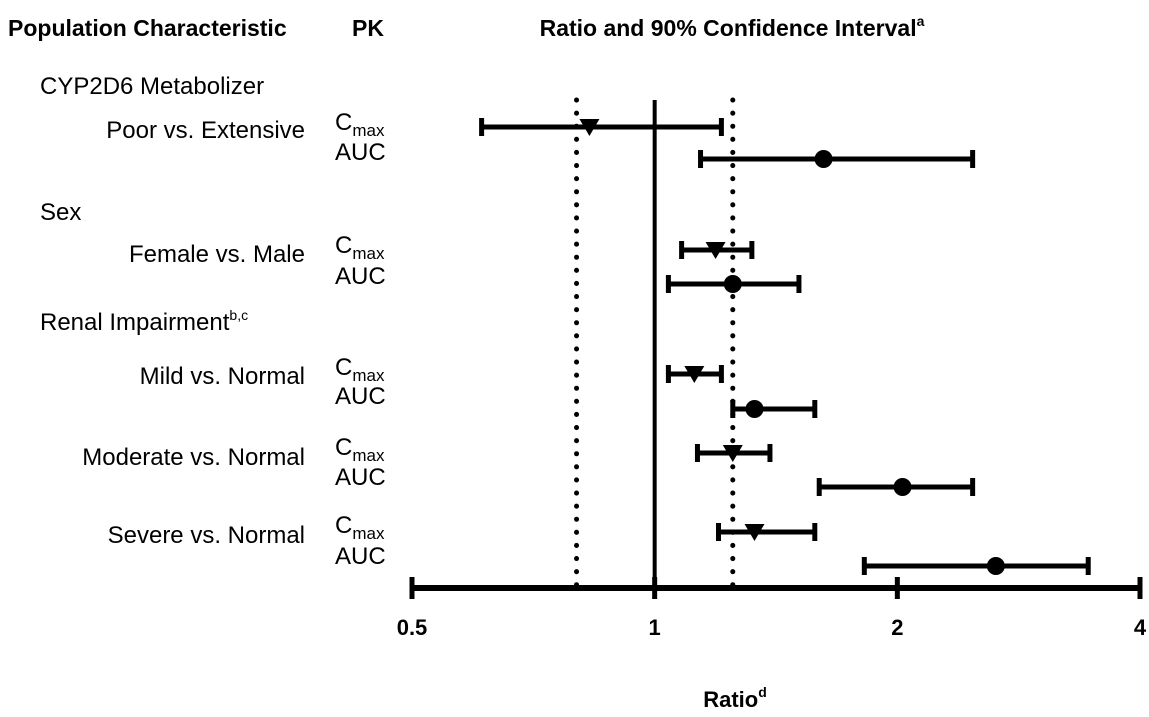 The height and width of the screenshot is (717, 1149). I want to click on group-label-cyp2d6: CYP2D6 Metabolizer, so click(152, 86).